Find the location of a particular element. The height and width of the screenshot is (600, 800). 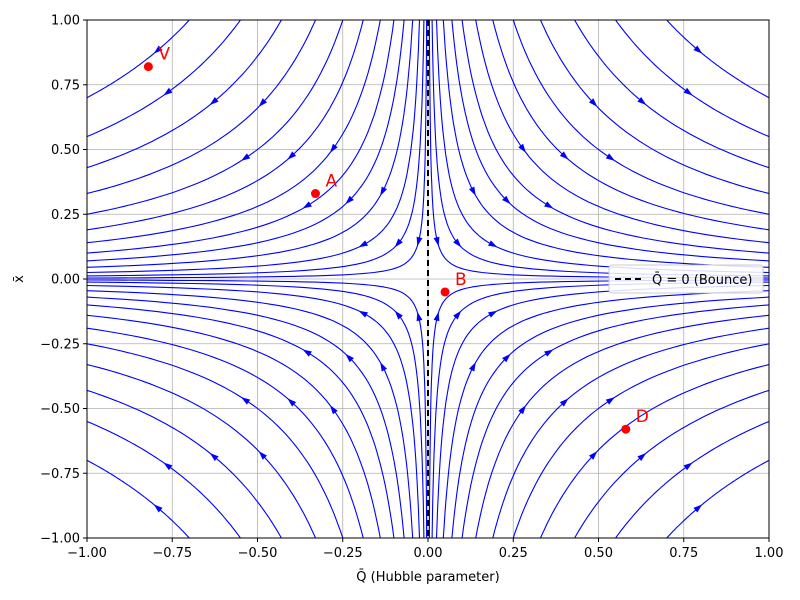

y-tick-label: −0.50 is located at coordinates (60, 409).